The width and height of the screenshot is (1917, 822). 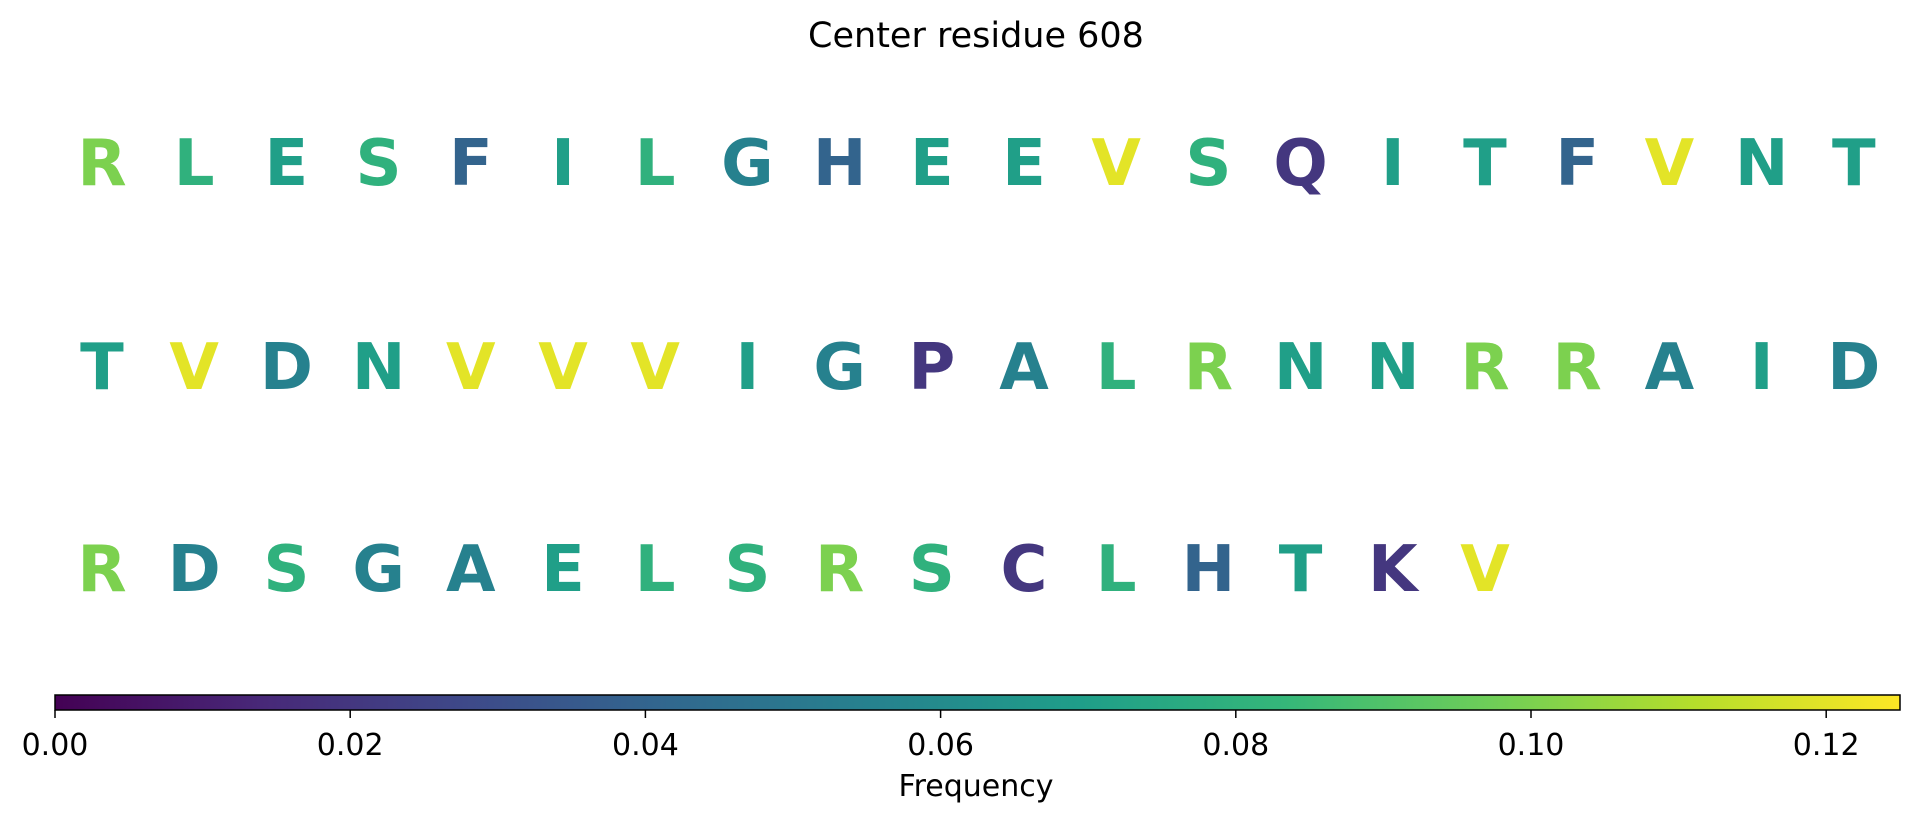 I want to click on colorbar-frame, so click(x=977, y=702).